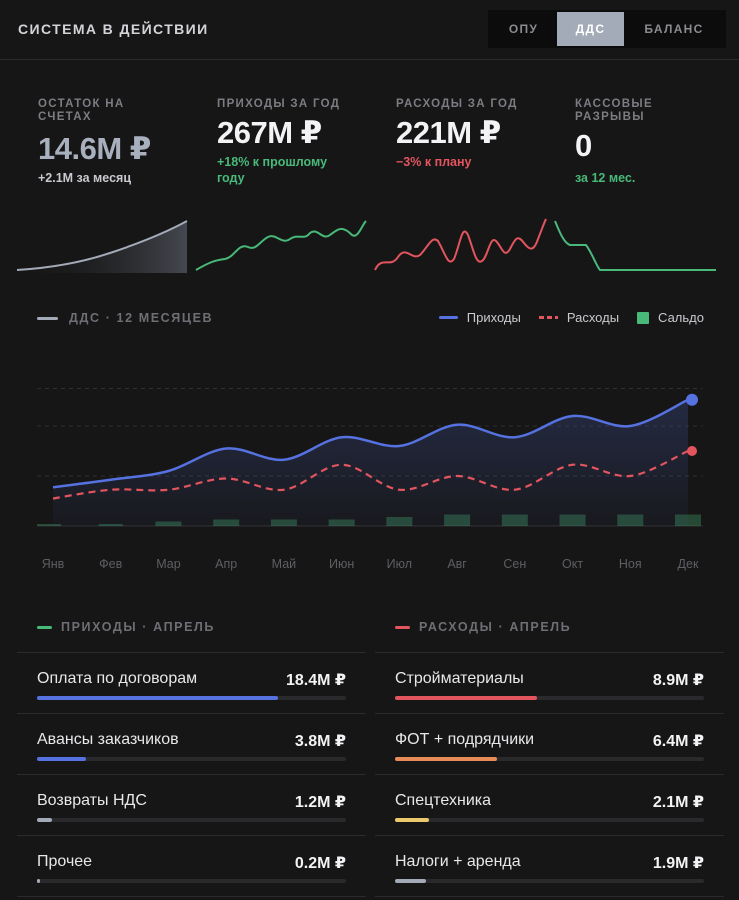 The image size is (739, 900). I want to click on income-row: Оплата по договорам 18.4M ₽, so click(191, 683).